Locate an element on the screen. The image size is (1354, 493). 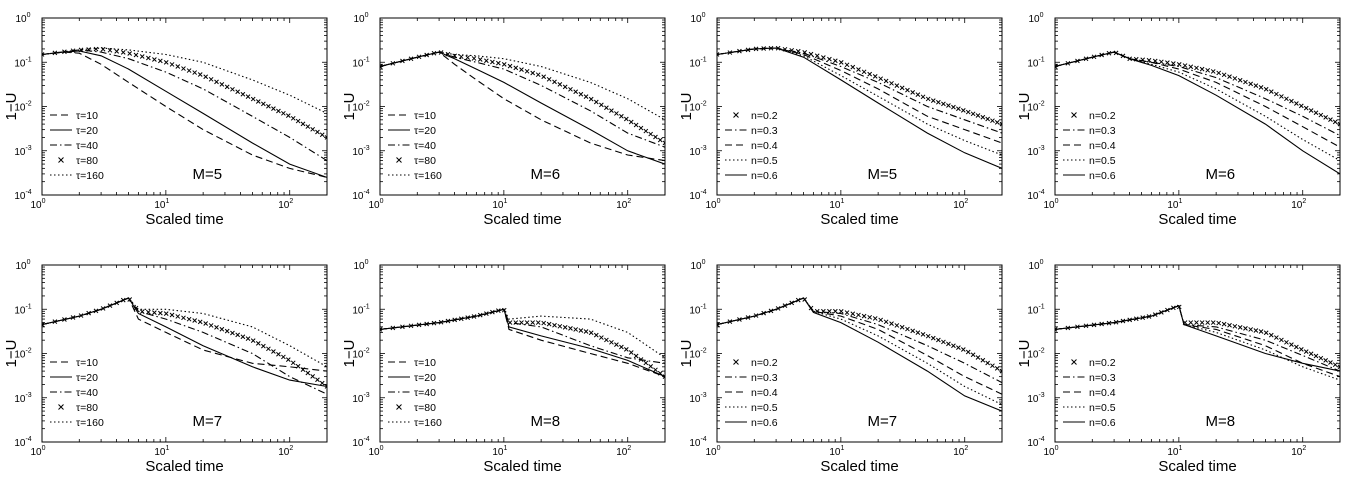
series-5-line is located at coordinates (522, 333).